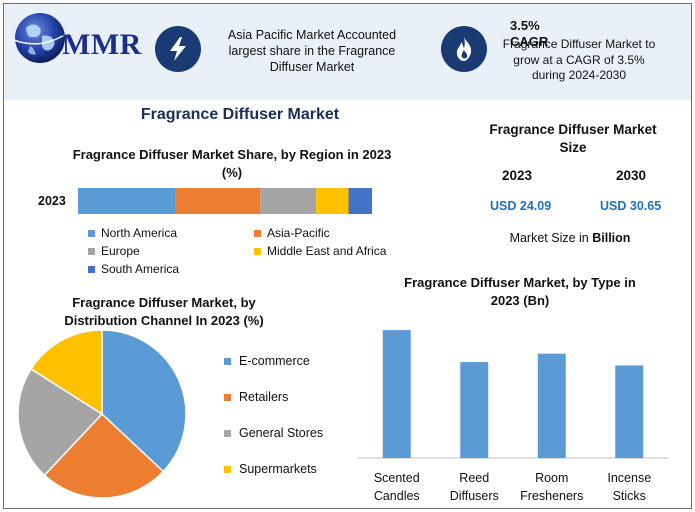 The image size is (695, 512). I want to click on market-size-title: Fragrance Diffuser Market Size, so click(573, 138).